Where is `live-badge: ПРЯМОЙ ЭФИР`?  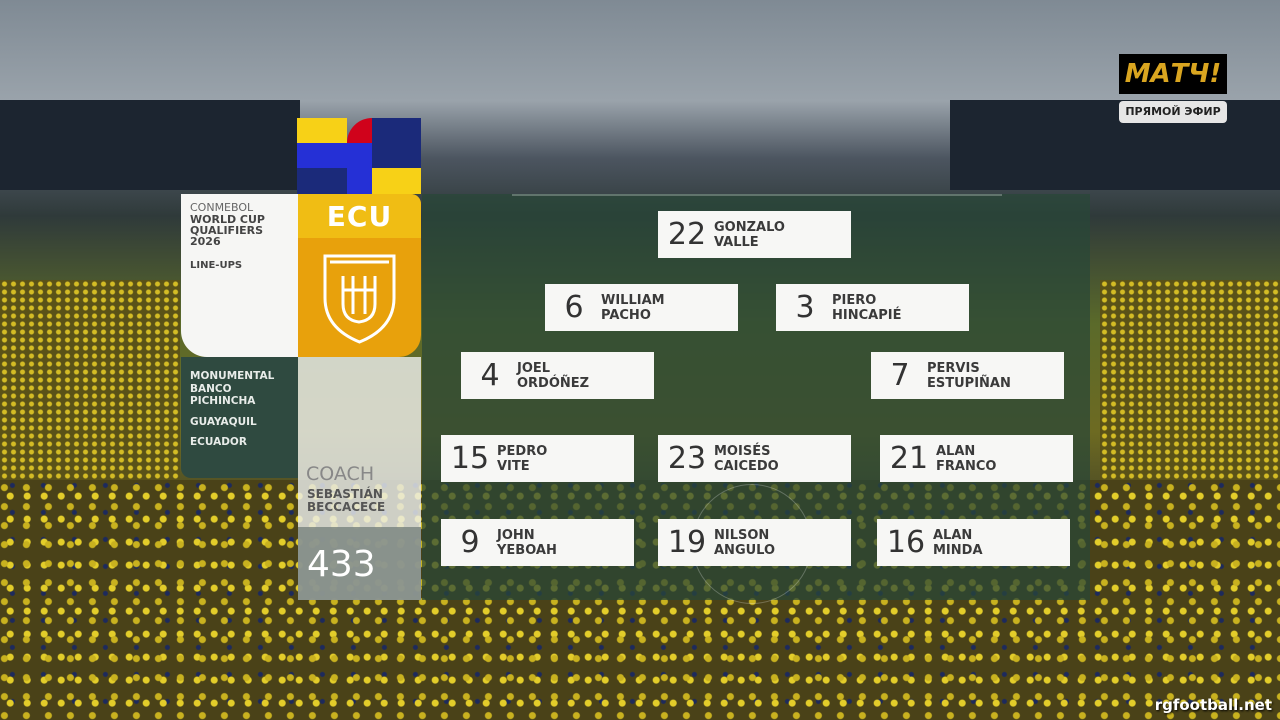 live-badge: ПРЯМОЙ ЭФИР is located at coordinates (1173, 112).